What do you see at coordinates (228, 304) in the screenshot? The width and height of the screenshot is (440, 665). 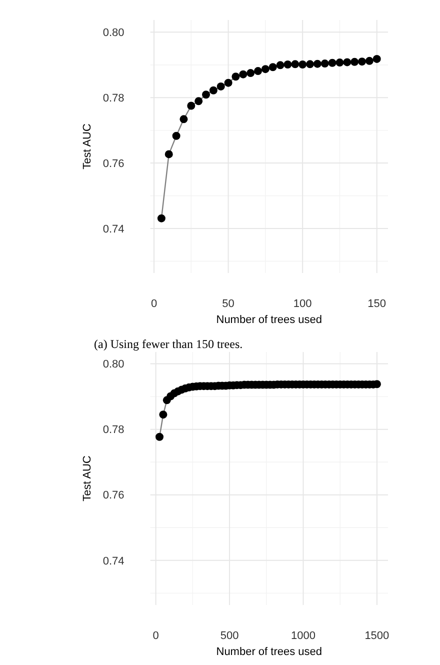 I see `x-tick-label: 50` at bounding box center [228, 304].